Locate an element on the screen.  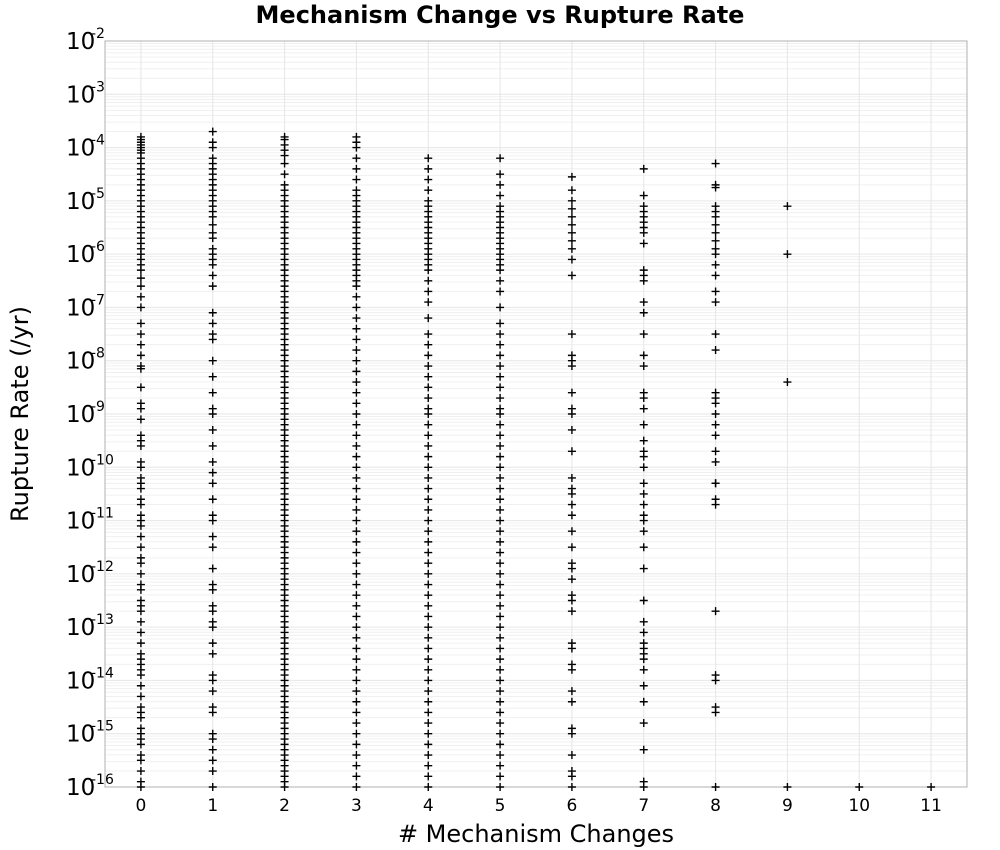
y-tick-exponent: -13 is located at coordinates (102, 620).